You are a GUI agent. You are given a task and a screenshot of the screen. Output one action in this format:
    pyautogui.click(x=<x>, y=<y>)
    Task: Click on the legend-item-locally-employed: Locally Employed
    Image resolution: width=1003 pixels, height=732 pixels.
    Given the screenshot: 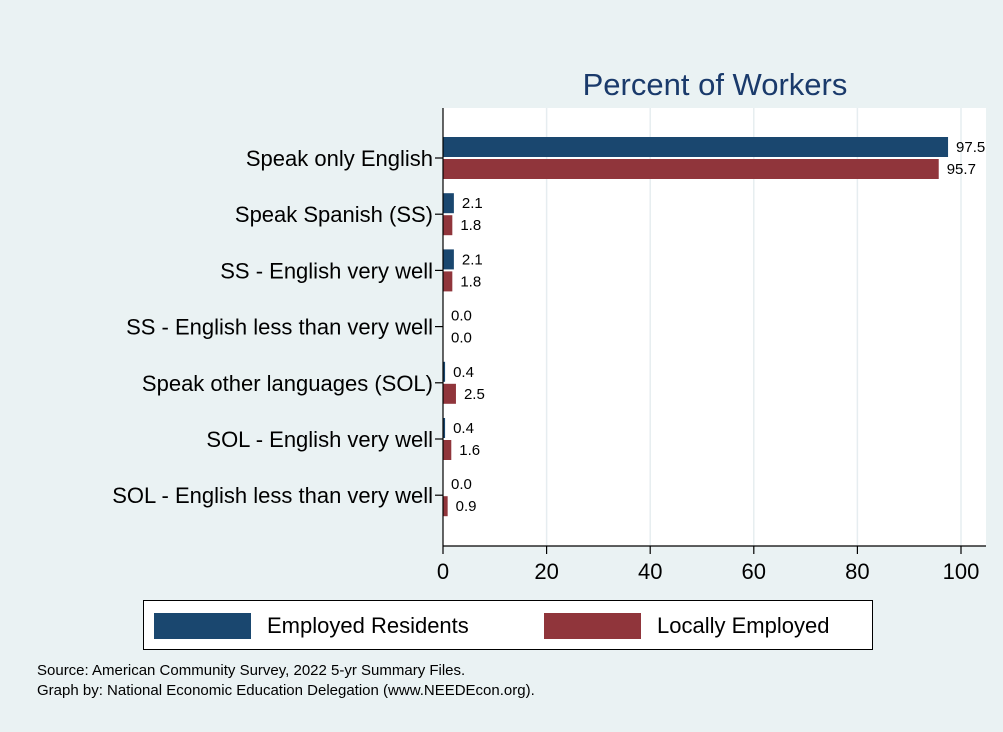 What is the action you would take?
    pyautogui.click(x=686, y=626)
    